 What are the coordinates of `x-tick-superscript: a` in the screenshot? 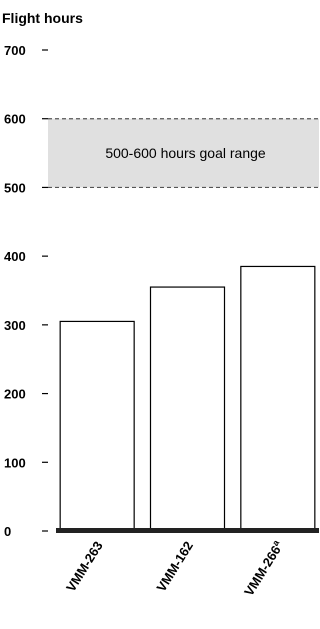 It's located at (276, 542).